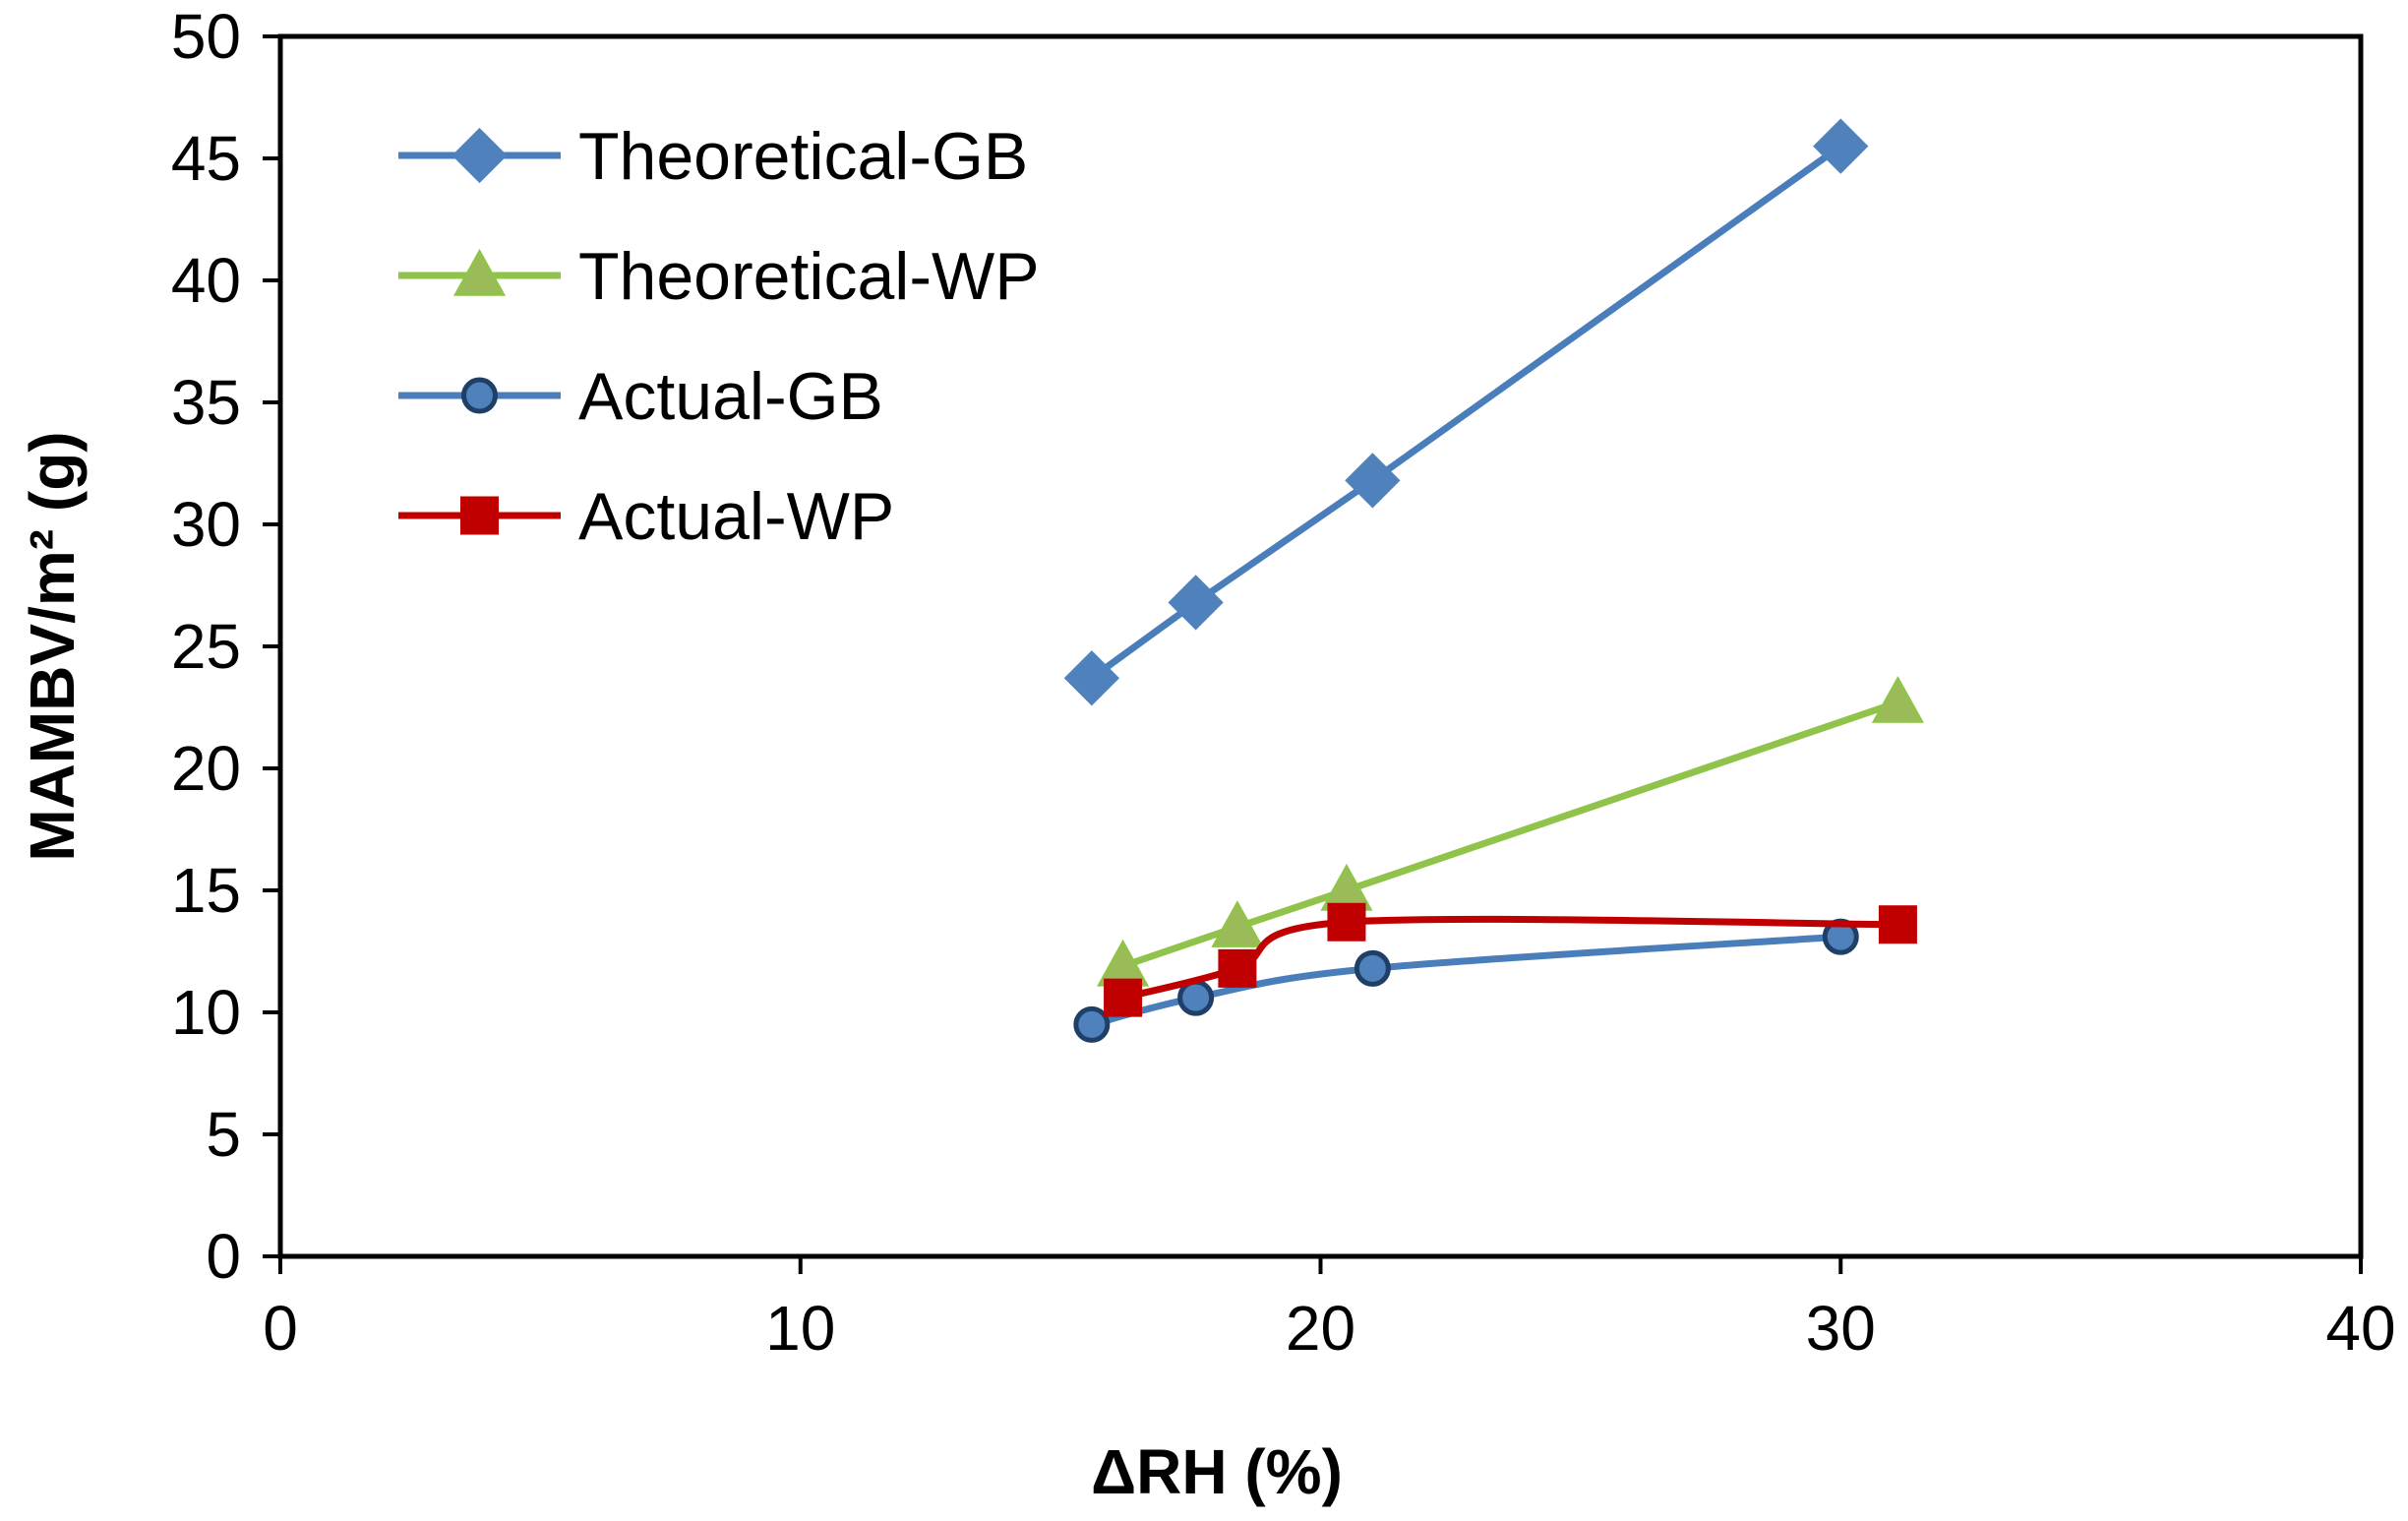 The image size is (2408, 1521). Describe the element at coordinates (800, 1328) in the screenshot. I see `x-tick-label: 10` at that location.